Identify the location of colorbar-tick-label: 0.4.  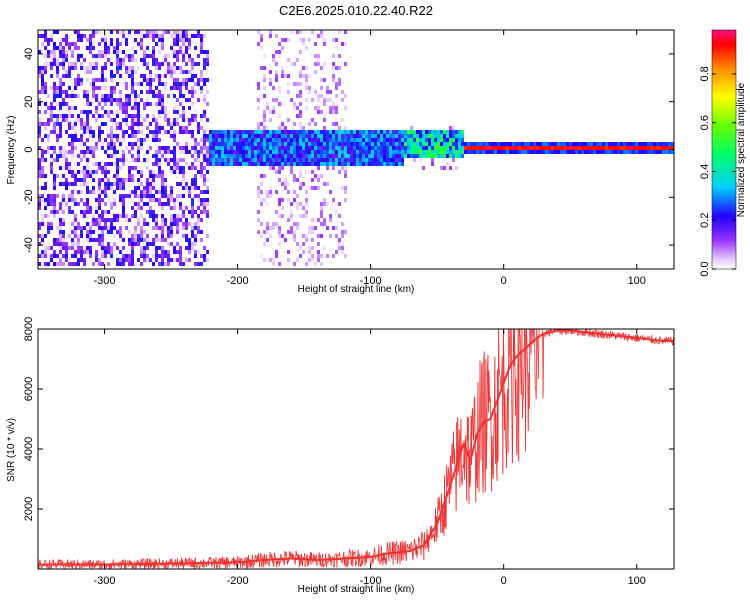
(705, 171).